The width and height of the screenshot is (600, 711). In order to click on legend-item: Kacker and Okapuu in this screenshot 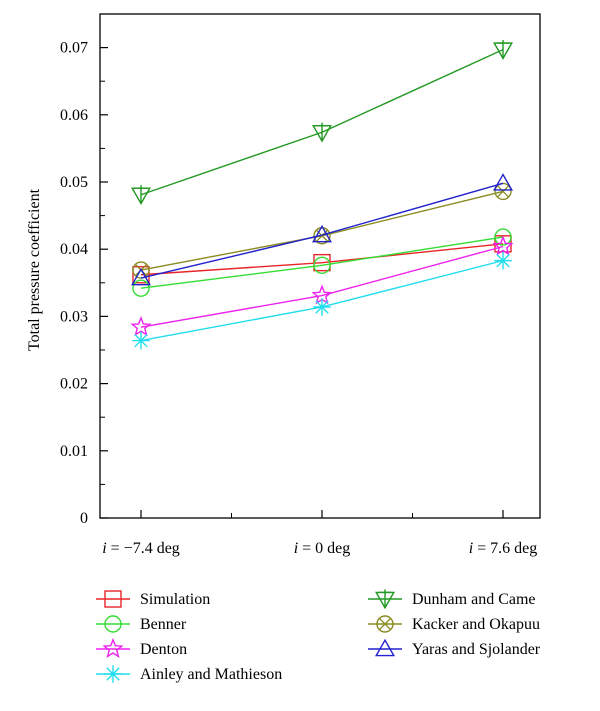, I will do `click(454, 624)`.